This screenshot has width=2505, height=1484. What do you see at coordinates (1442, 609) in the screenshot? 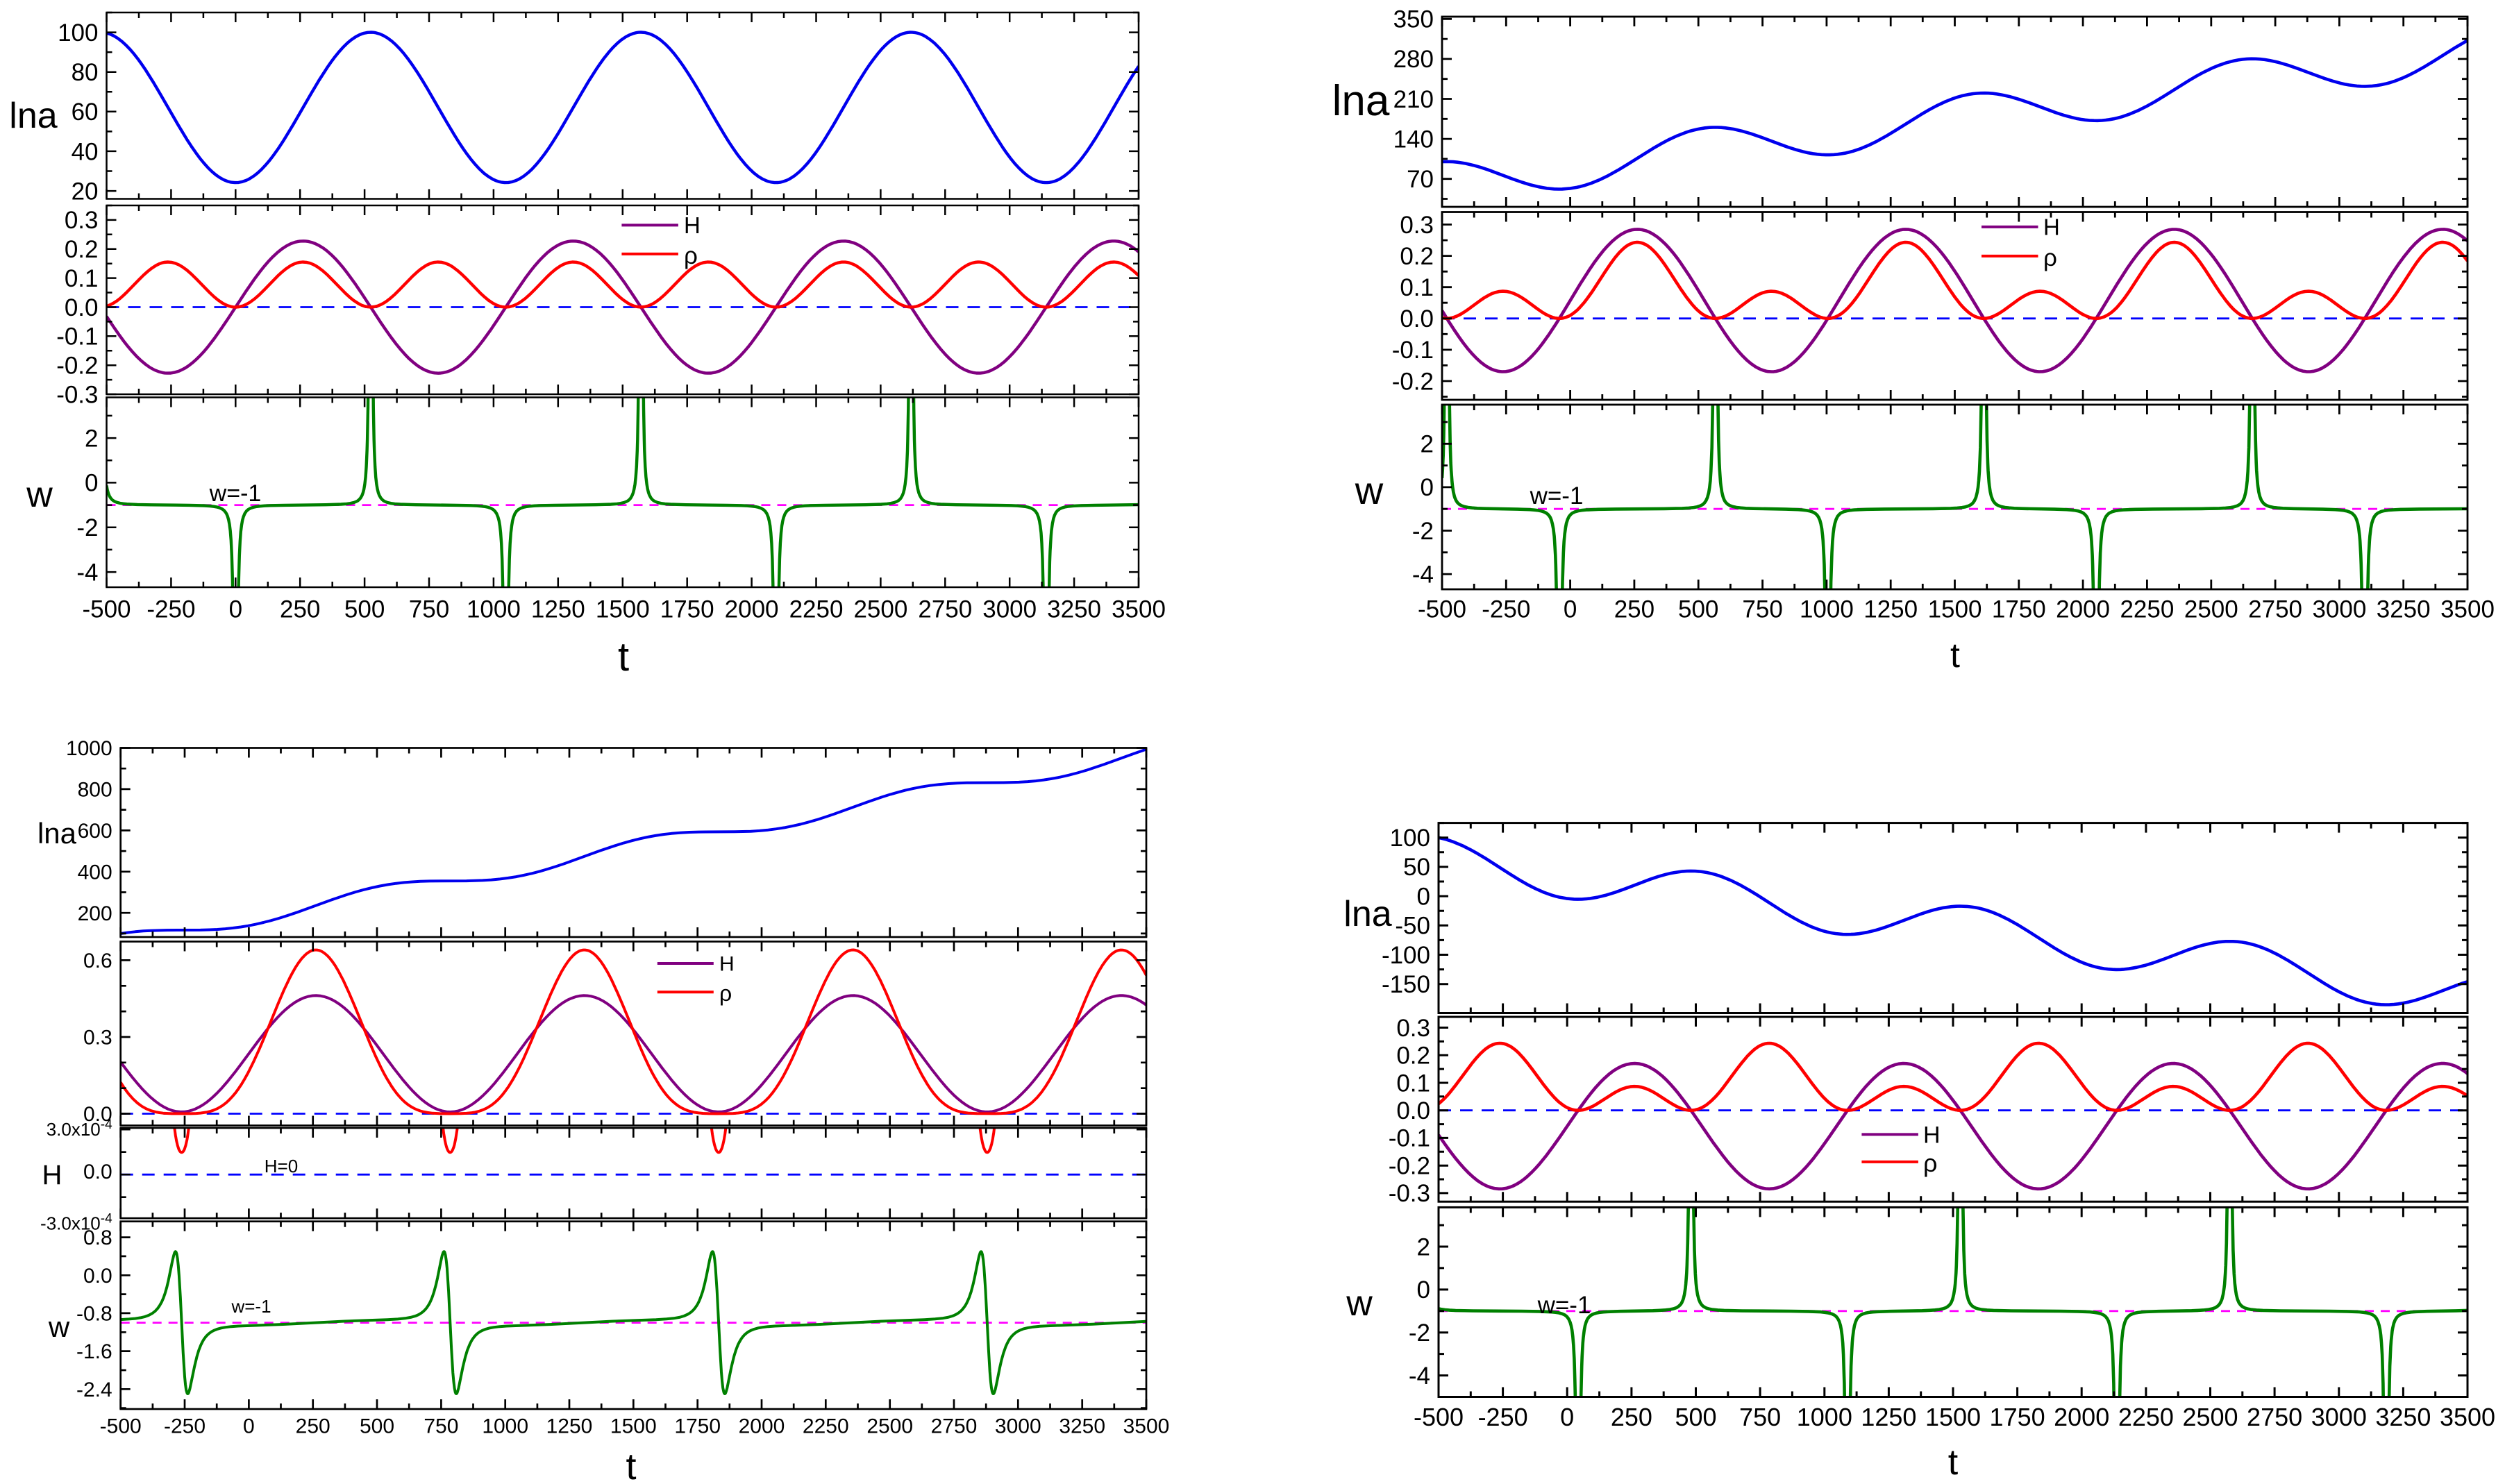
I see `svg-text: -500` at bounding box center [1442, 609].